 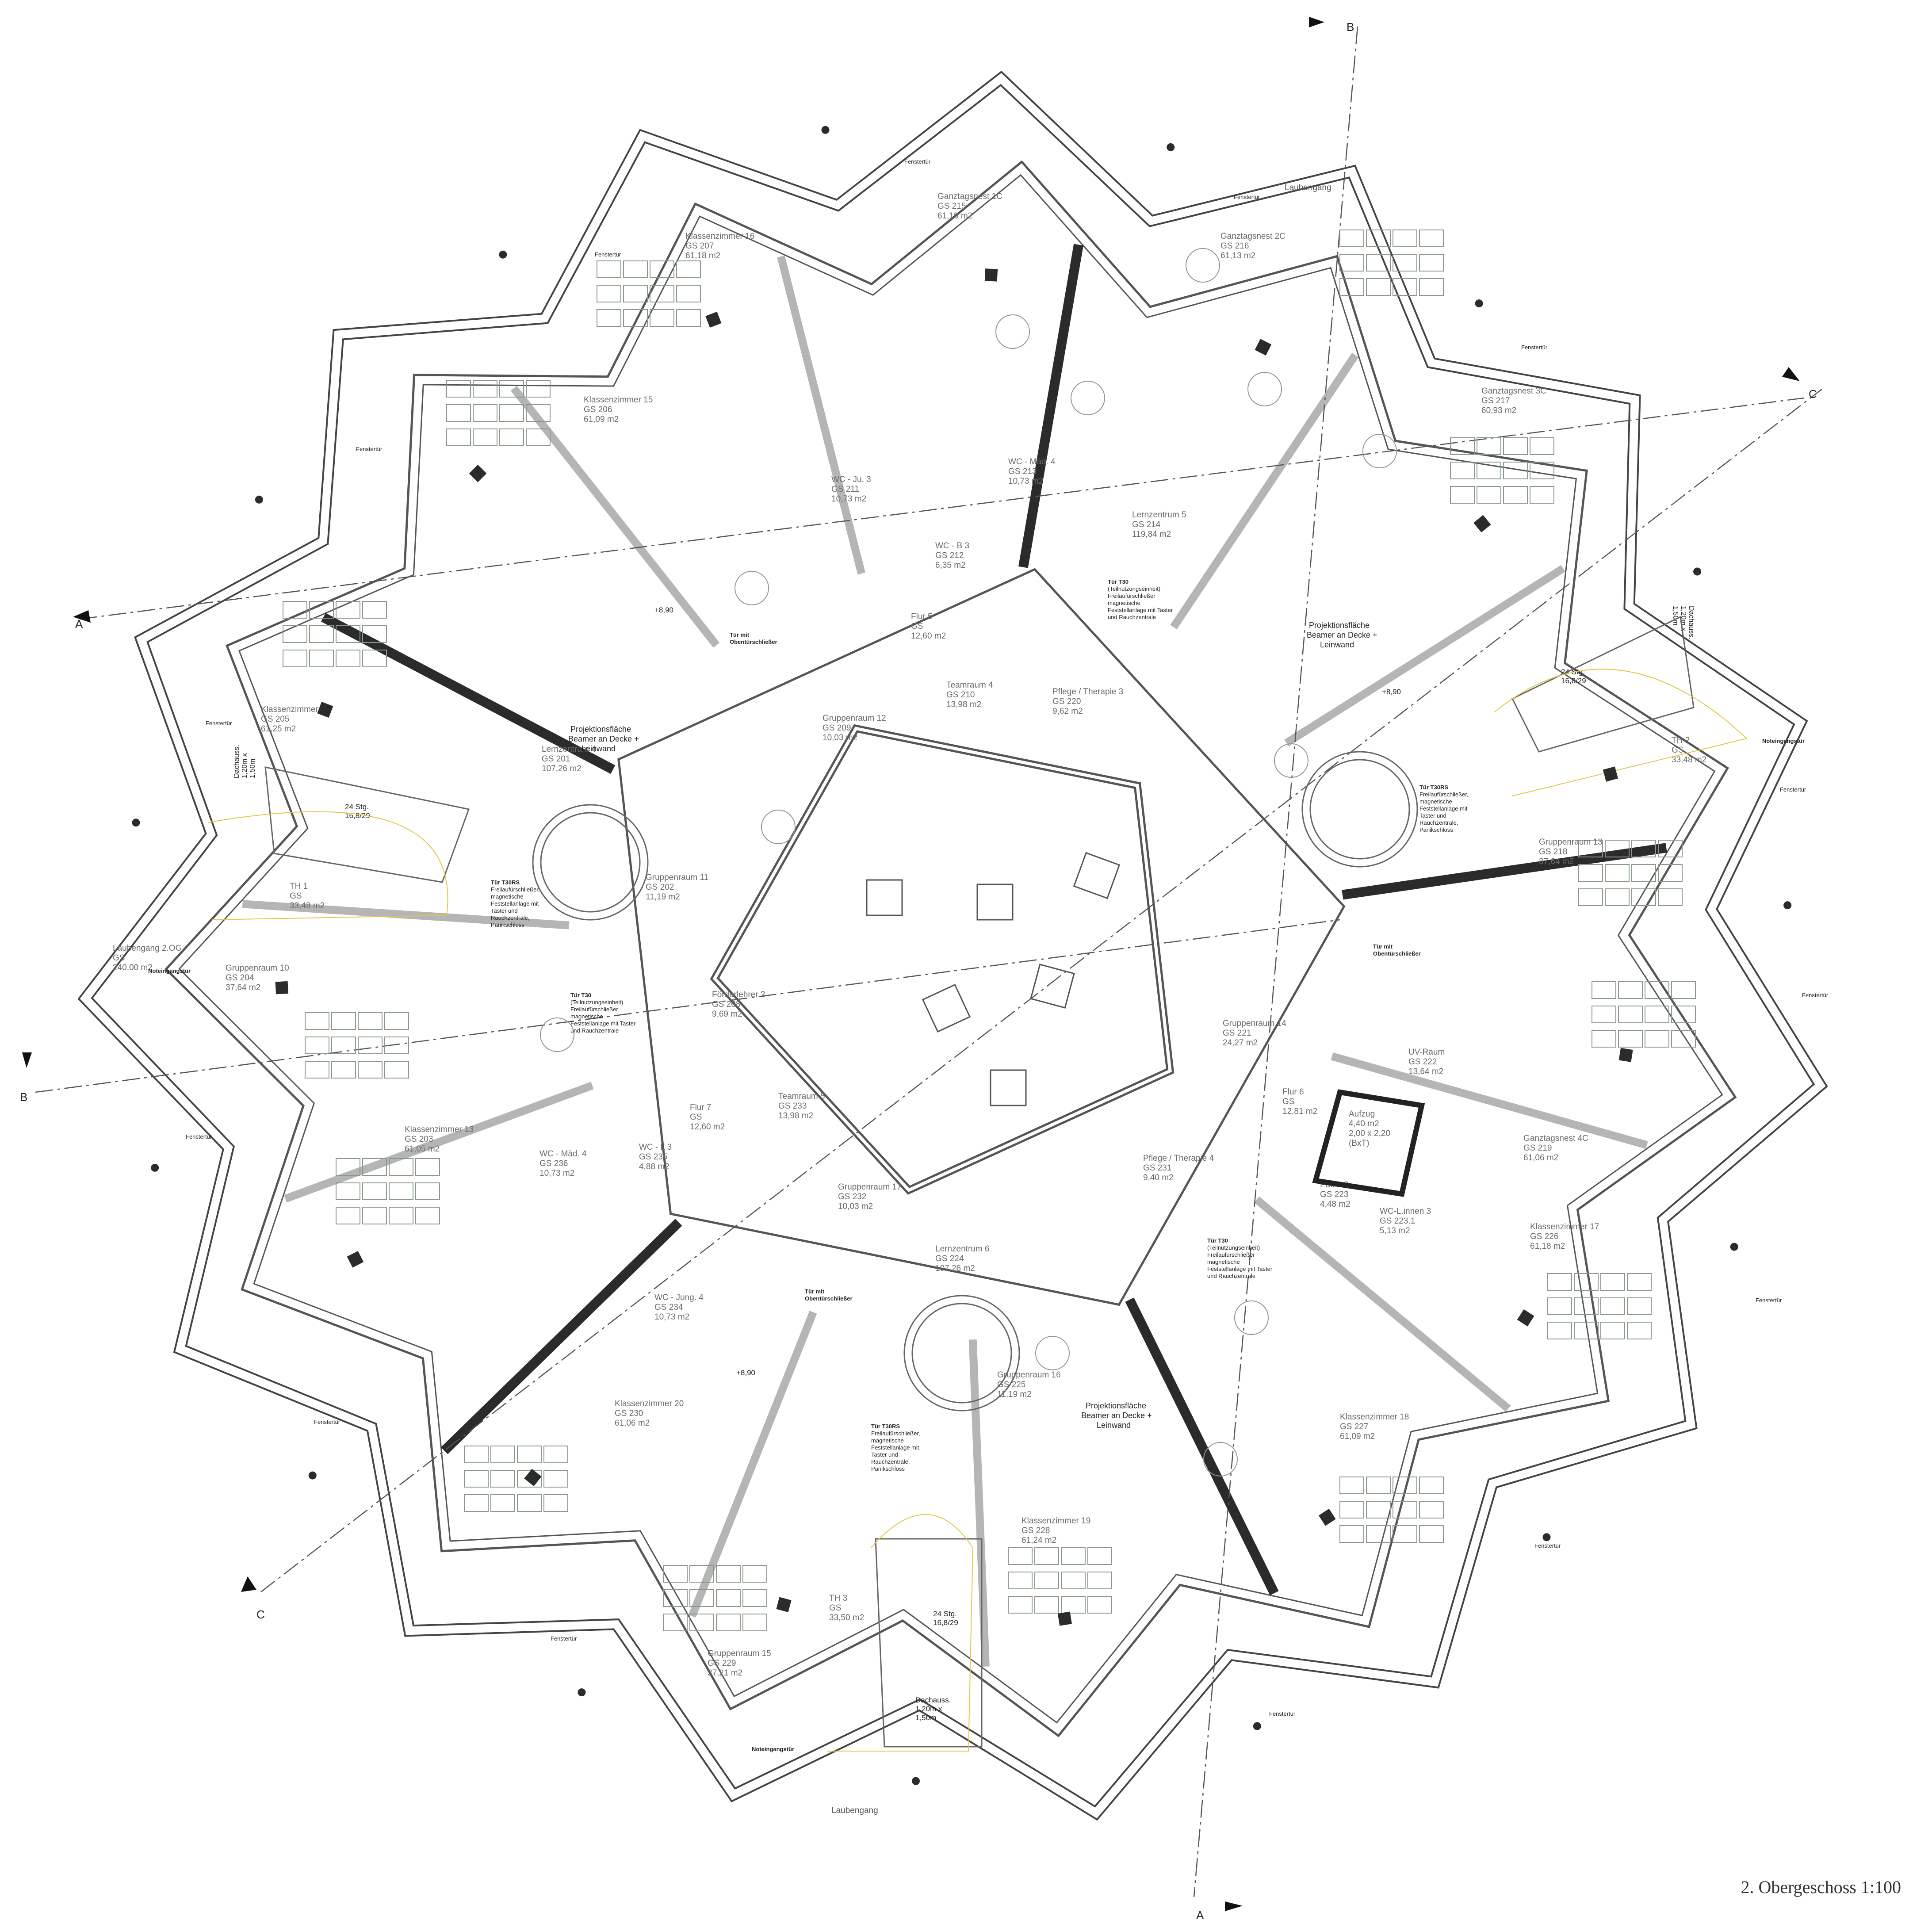 What do you see at coordinates (925, 1718) in the screenshot?
I see `roof-hatch-label: 1,50m` at bounding box center [925, 1718].